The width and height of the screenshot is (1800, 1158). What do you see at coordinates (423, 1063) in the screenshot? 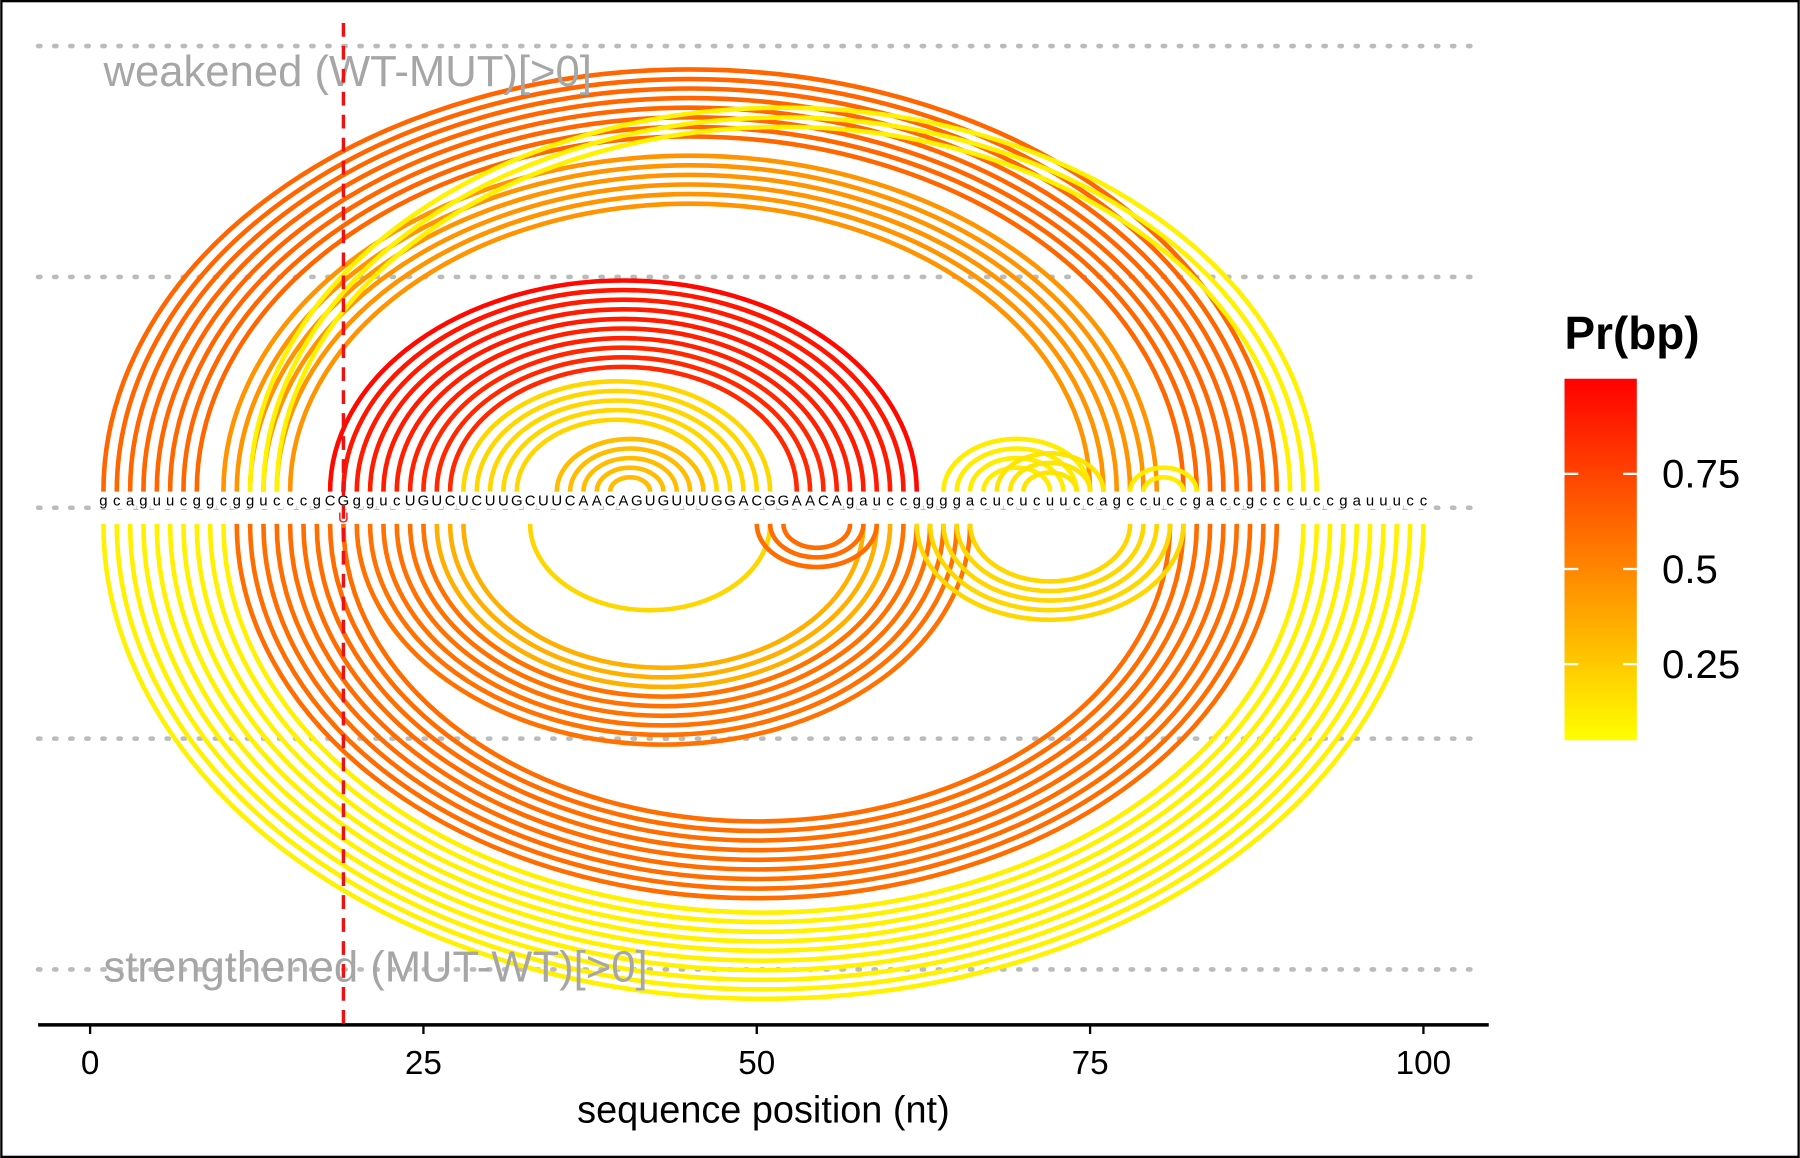
I see `x-tick-label: 25` at bounding box center [423, 1063].